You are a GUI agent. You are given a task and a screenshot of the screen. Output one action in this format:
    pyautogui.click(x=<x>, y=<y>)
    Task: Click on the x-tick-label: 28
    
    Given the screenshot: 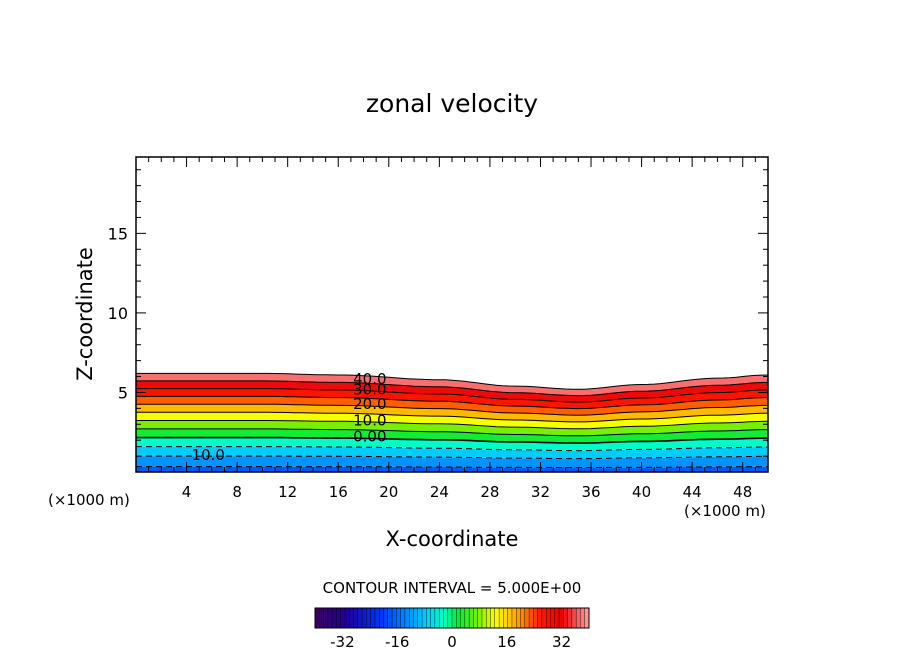 What is the action you would take?
    pyautogui.click(x=489, y=492)
    